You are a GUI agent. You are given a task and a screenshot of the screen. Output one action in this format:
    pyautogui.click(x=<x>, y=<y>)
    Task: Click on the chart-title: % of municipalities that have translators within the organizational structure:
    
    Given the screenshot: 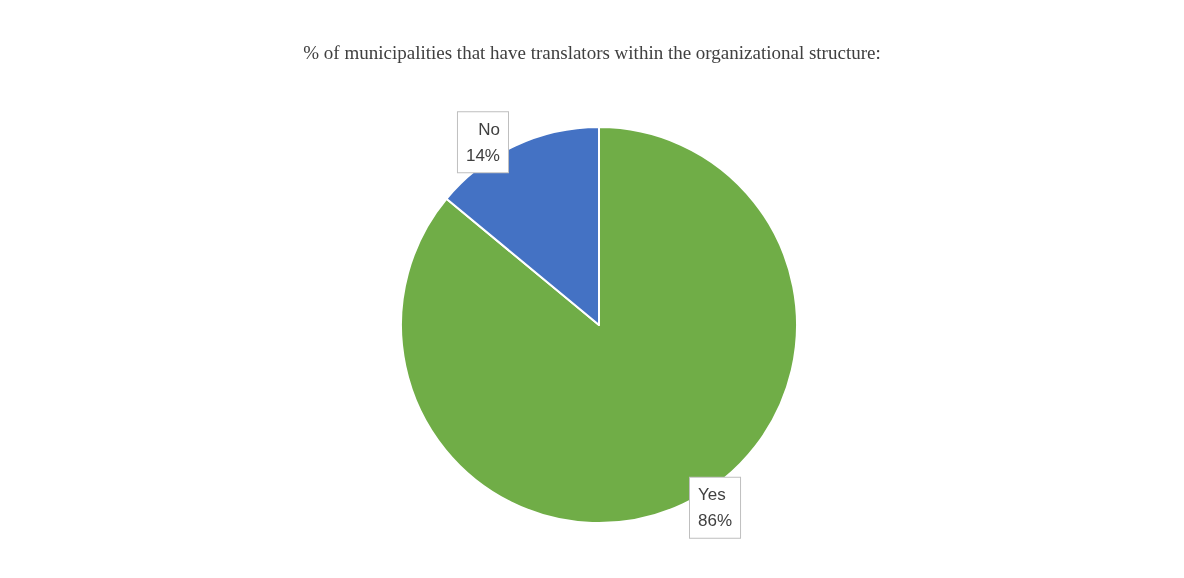 What is the action you would take?
    pyautogui.click(x=592, y=52)
    